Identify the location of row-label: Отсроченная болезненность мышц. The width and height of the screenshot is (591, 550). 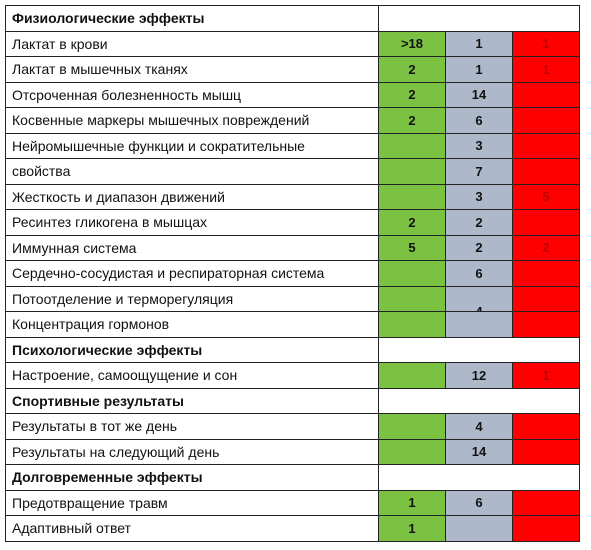
(192, 94).